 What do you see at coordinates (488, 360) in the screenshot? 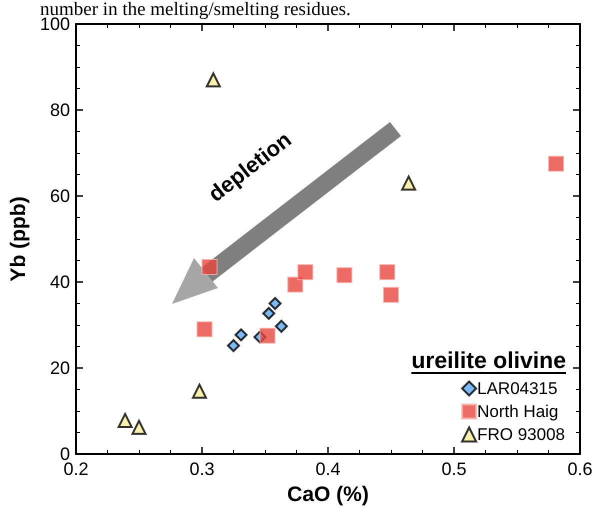
I see `legend-title: ureilite olivine` at bounding box center [488, 360].